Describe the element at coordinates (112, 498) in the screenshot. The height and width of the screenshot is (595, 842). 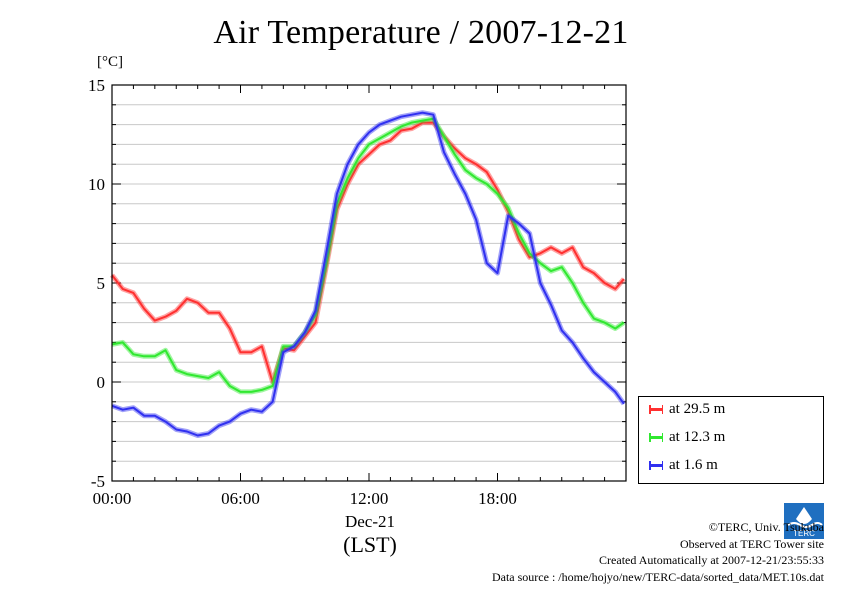
I see `x-tick-label: 00:00` at that location.